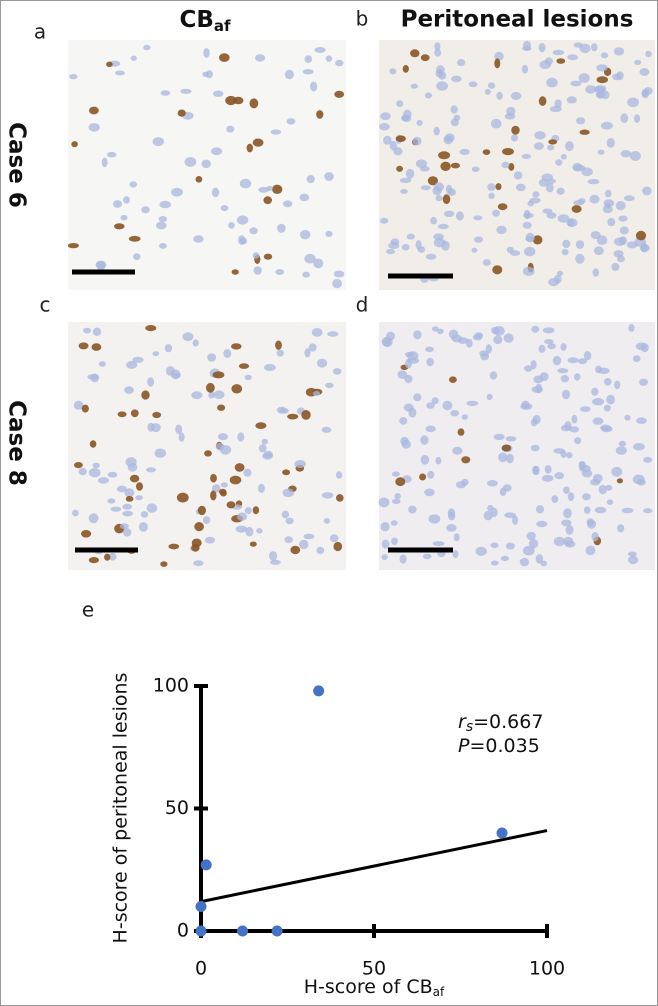  What do you see at coordinates (205, 21) in the screenshot?
I see `column-header: CBaf` at bounding box center [205, 21].